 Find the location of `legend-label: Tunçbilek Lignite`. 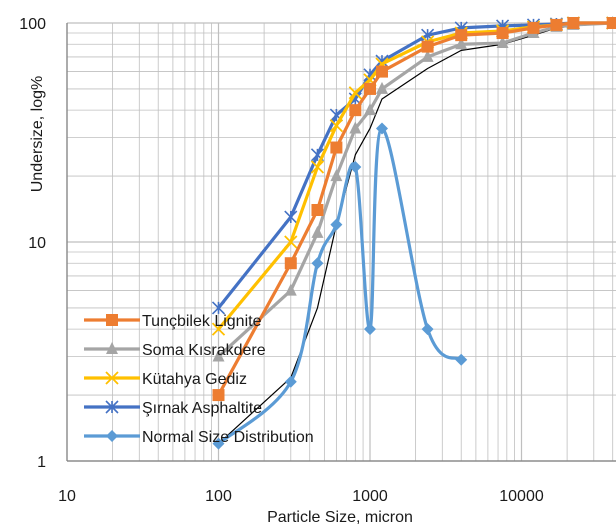

legend-label: Tunçbilek Lignite is located at coordinates (202, 321).